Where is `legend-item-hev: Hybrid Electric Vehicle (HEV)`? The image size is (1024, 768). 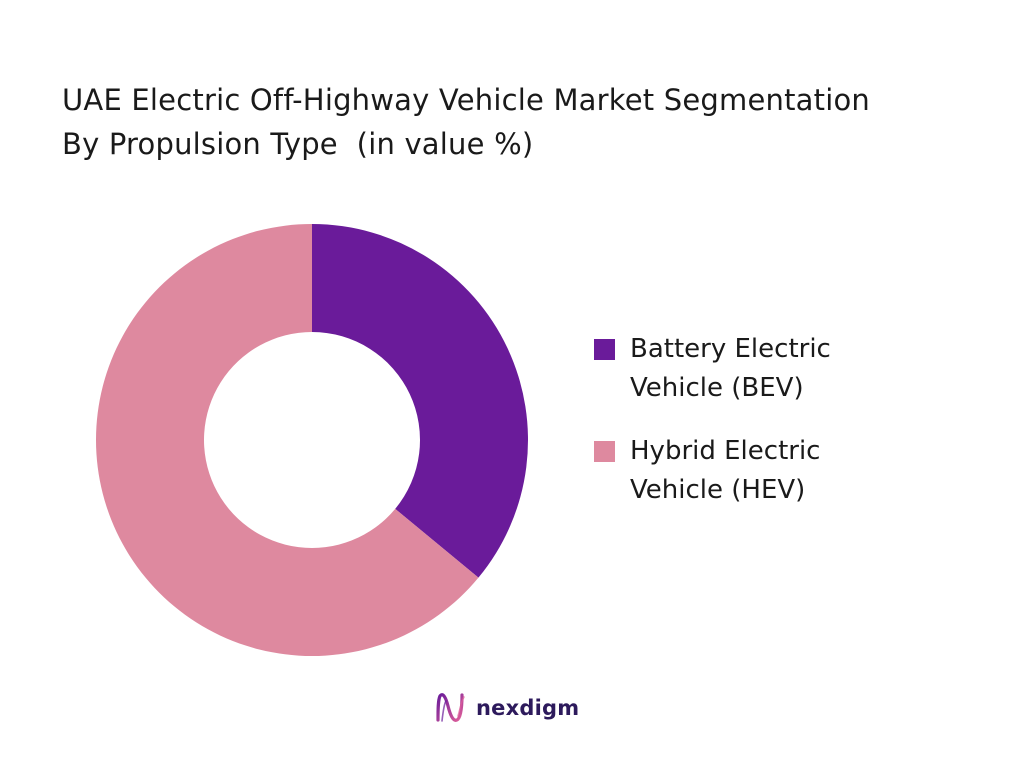
legend-item-hev: Hybrid Electric Vehicle (HEV) is located at coordinates (754, 471).